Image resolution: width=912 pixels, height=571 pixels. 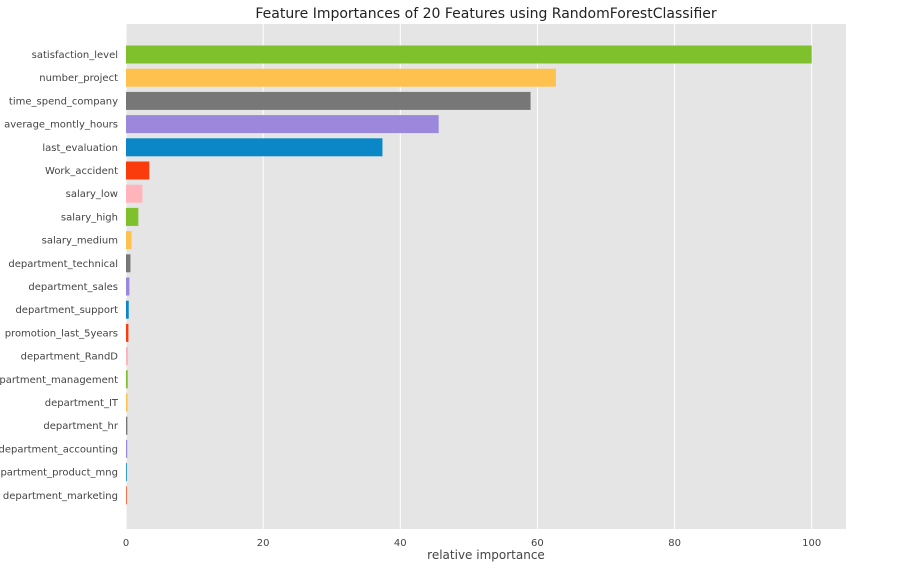 I want to click on bar-salary_medium, so click(x=129, y=240).